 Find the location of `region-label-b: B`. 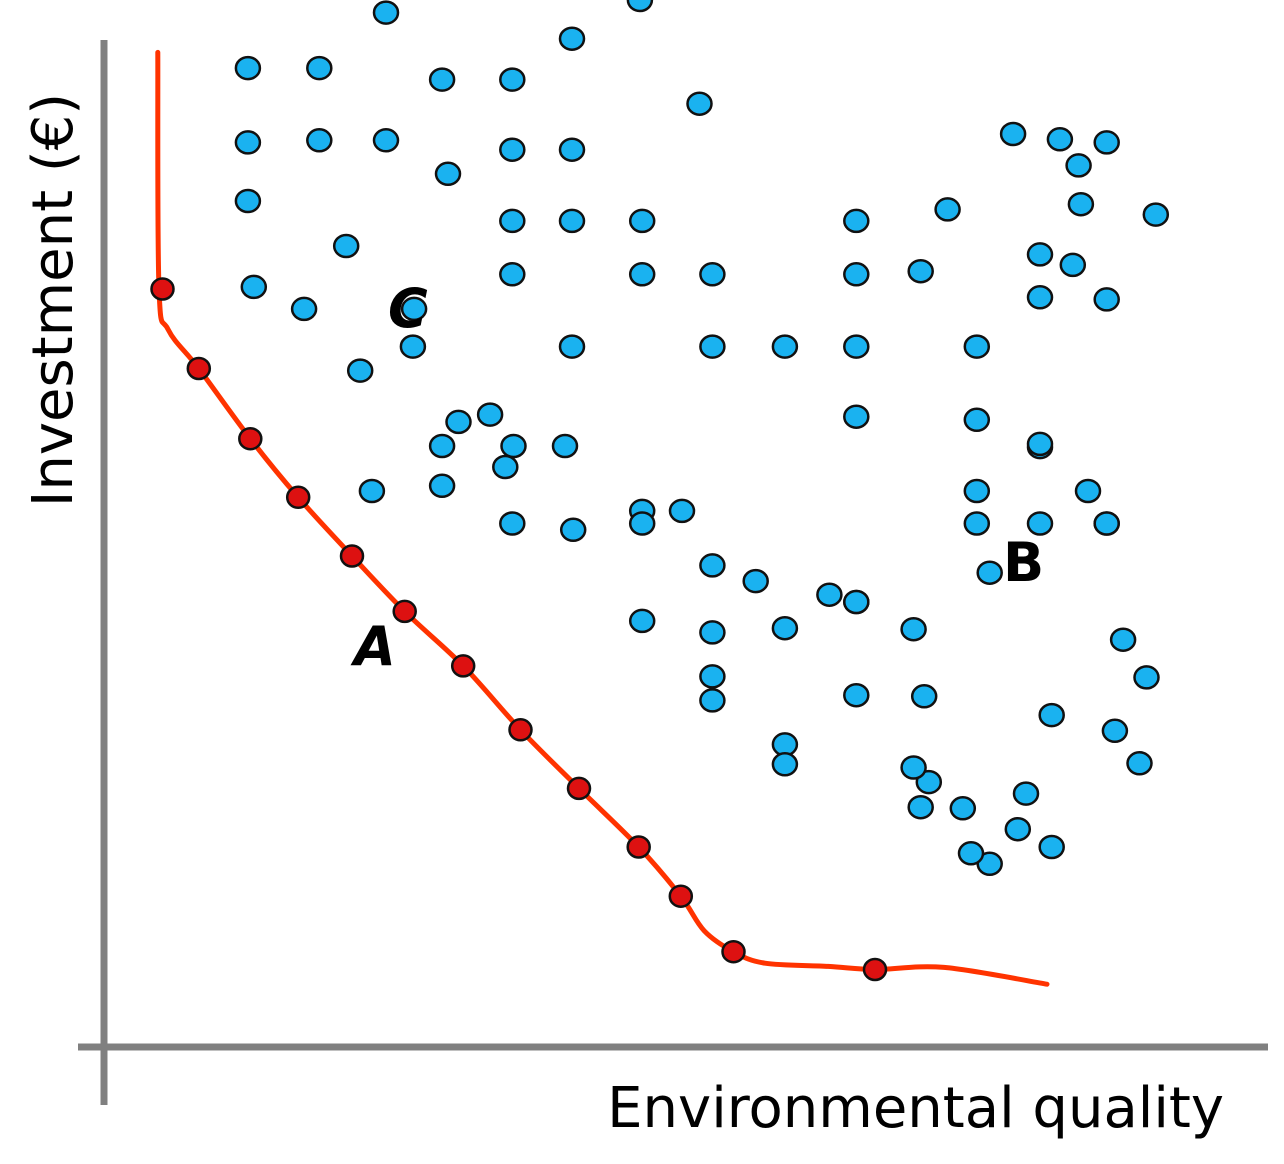

region-label-b: B is located at coordinates (1023, 562).